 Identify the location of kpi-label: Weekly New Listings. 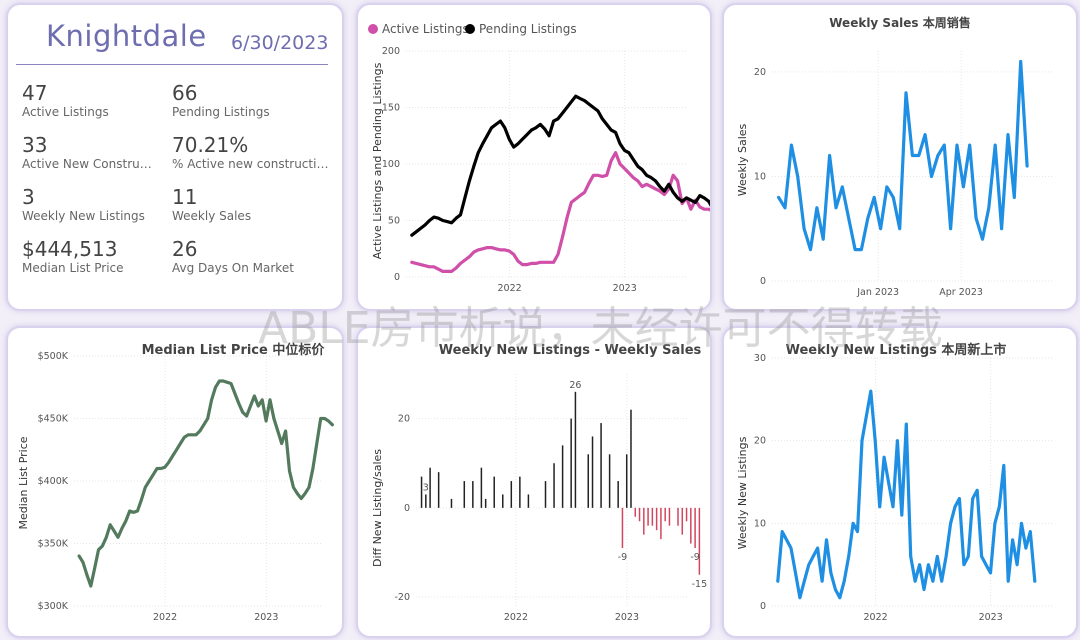
(83, 216).